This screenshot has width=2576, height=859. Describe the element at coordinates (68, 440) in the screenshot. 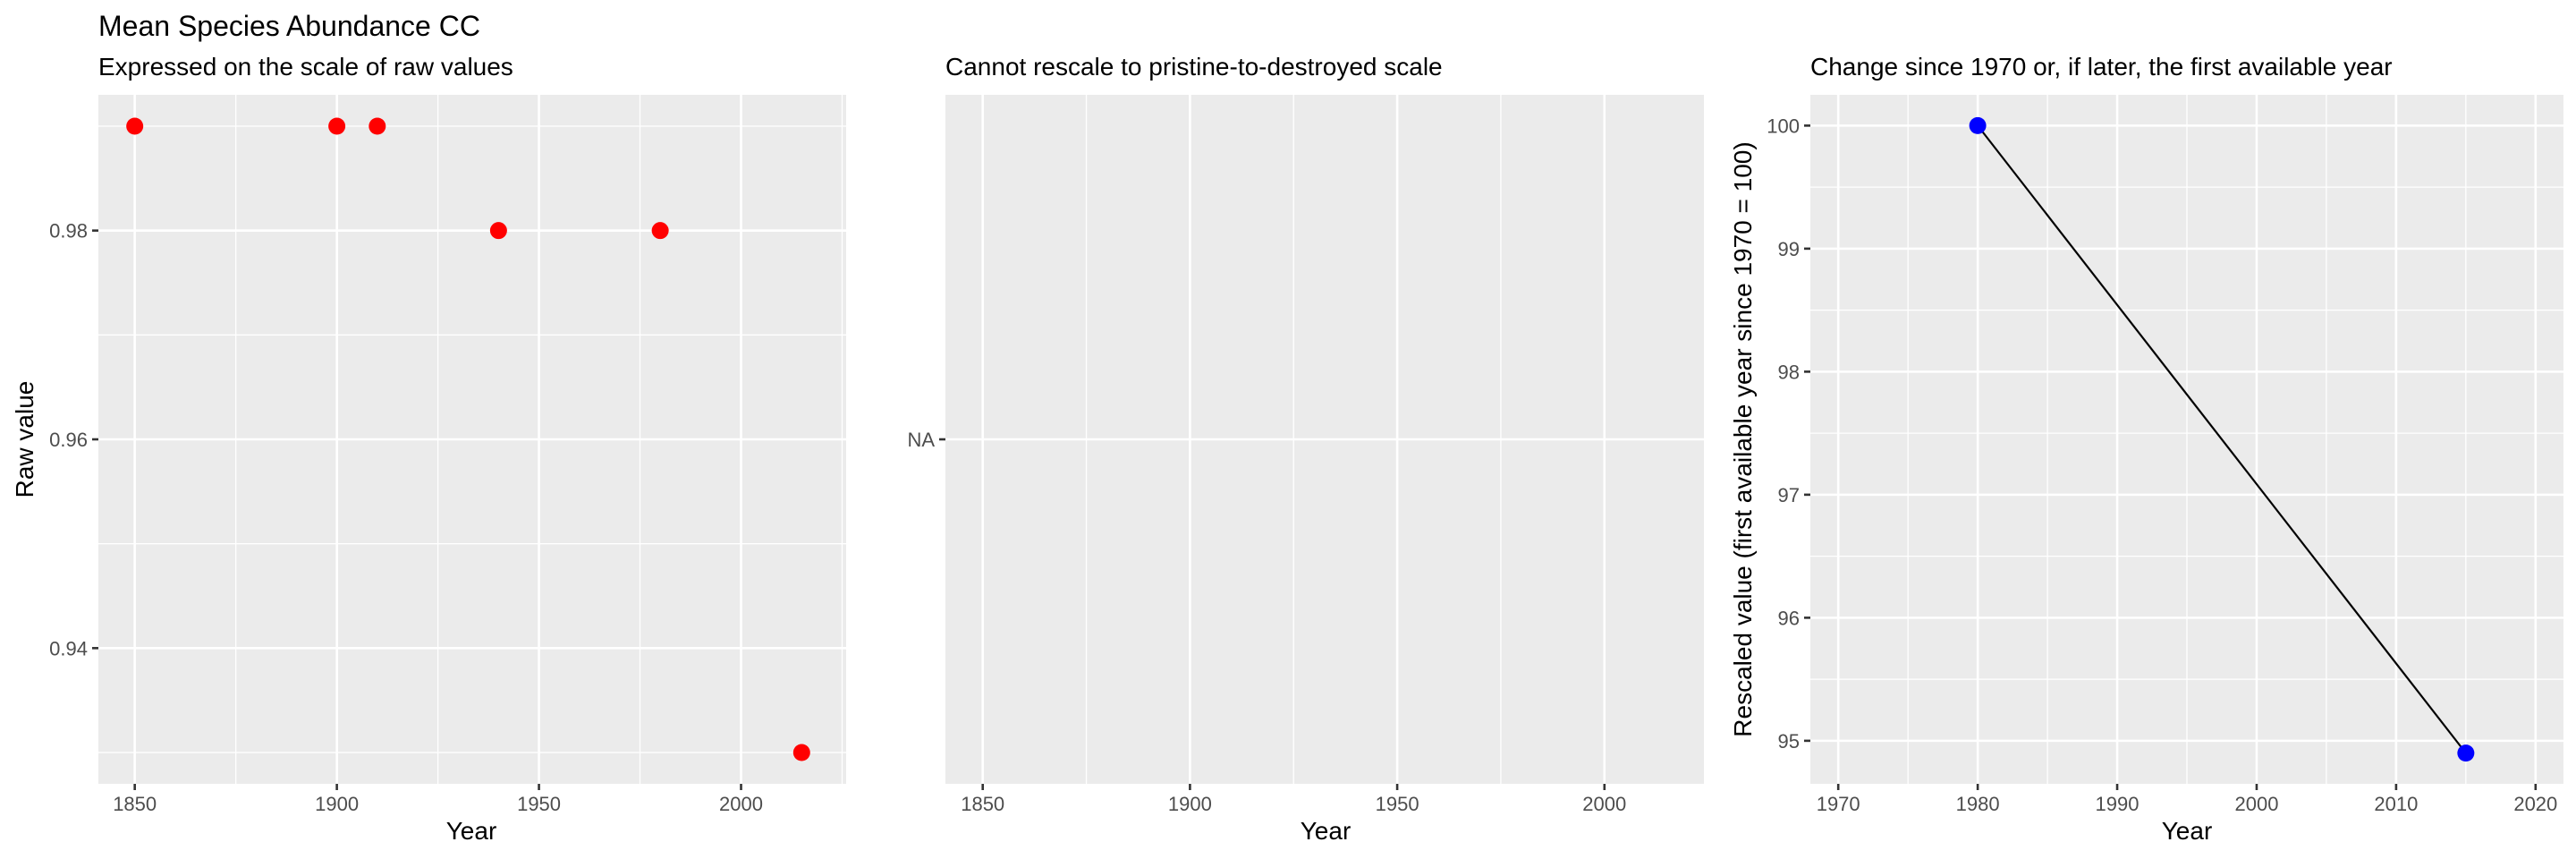

I see `panel-1-y-tick-label: 0.96` at that location.